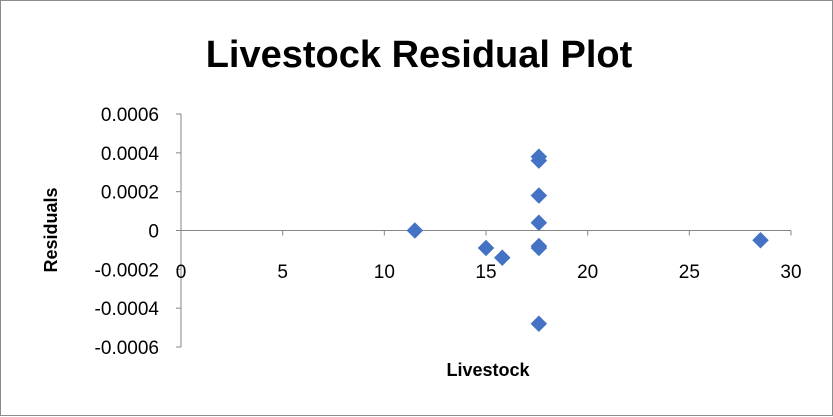 This screenshot has height=417, width=833. What do you see at coordinates (130, 115) in the screenshot?
I see `y-tick-label: 0.0006` at bounding box center [130, 115].